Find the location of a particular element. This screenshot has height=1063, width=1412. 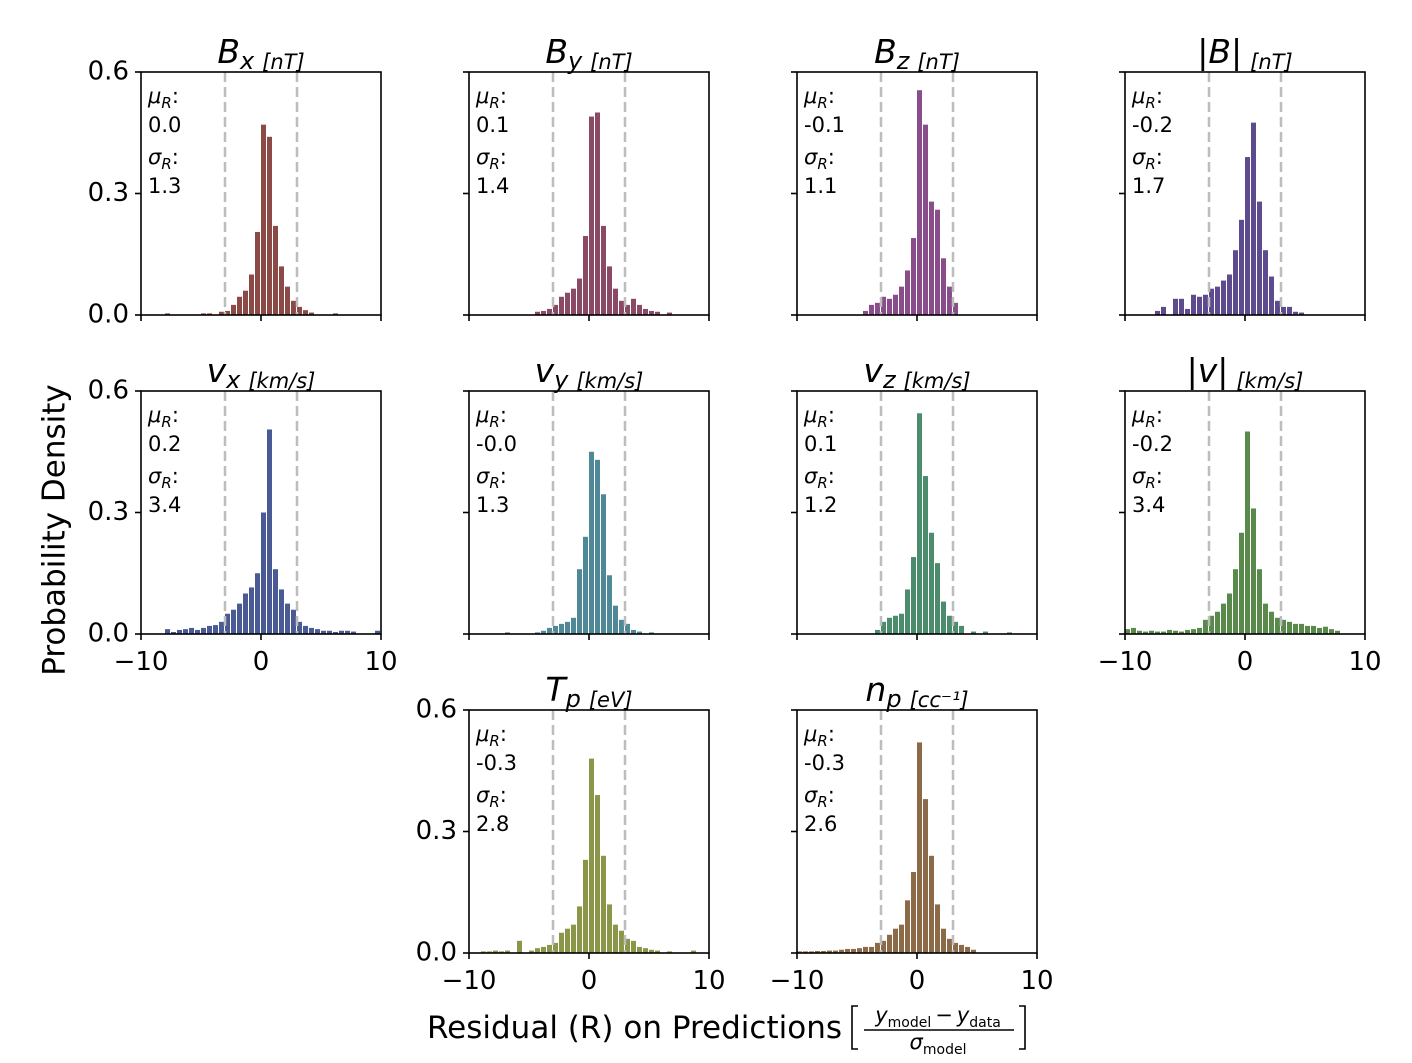

stats-annotation: μR:-0.0σR:1.3 is located at coordinates (496, 460).